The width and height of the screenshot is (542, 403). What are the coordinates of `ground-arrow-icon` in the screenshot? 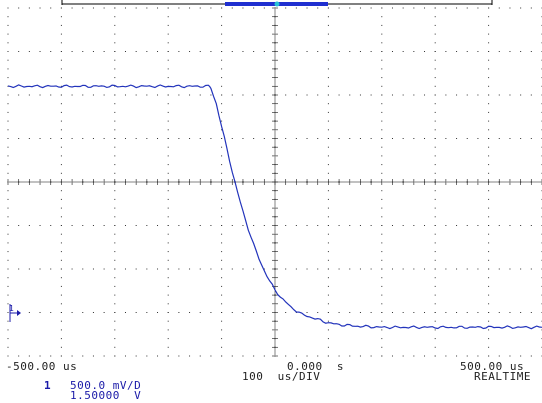 It's located at (15, 313).